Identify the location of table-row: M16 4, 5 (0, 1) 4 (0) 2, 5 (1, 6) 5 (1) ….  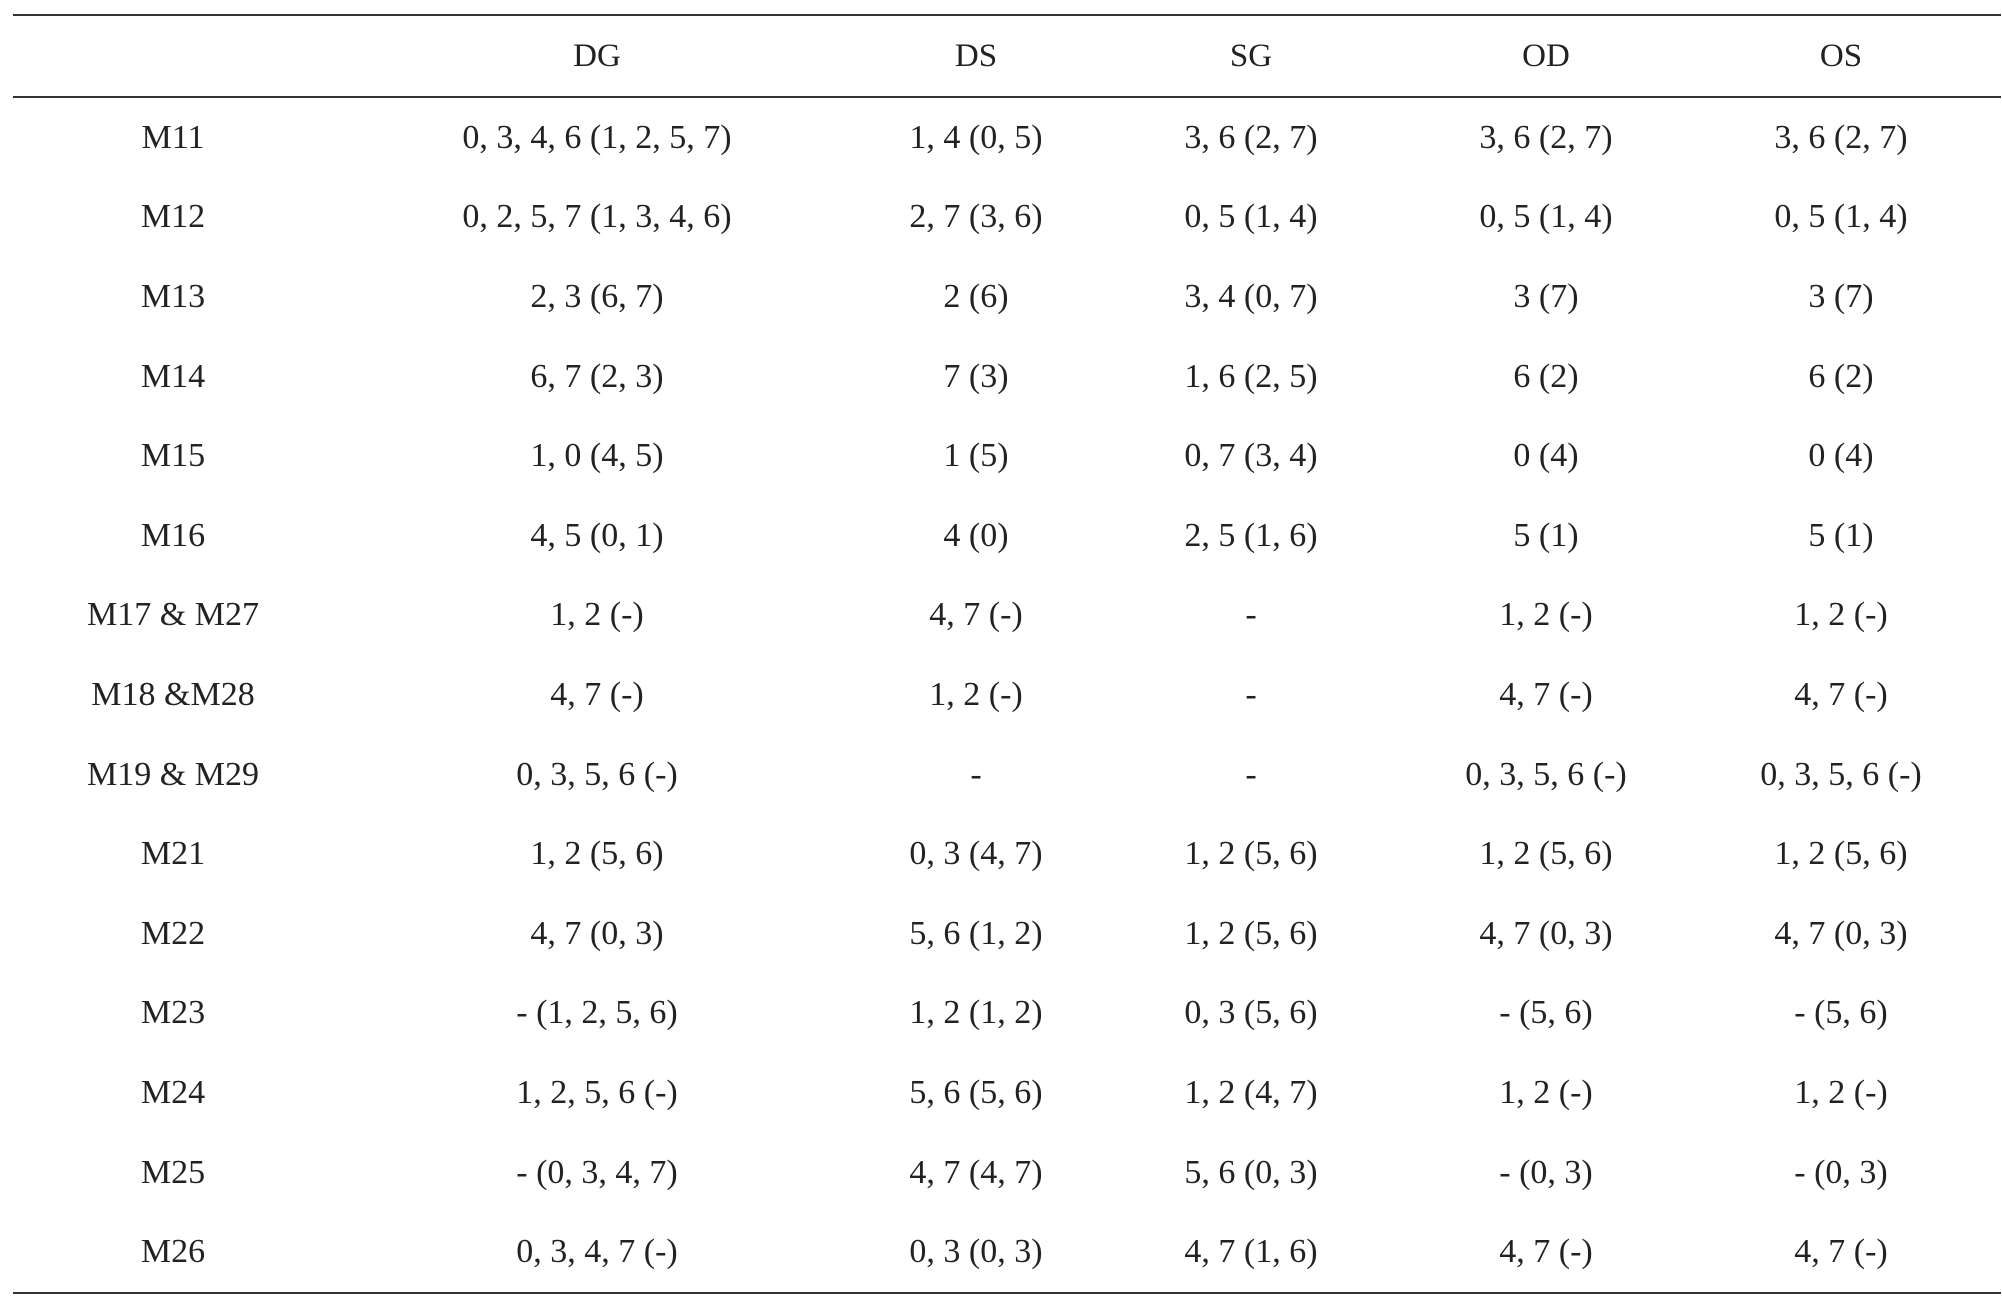
(1007, 536).